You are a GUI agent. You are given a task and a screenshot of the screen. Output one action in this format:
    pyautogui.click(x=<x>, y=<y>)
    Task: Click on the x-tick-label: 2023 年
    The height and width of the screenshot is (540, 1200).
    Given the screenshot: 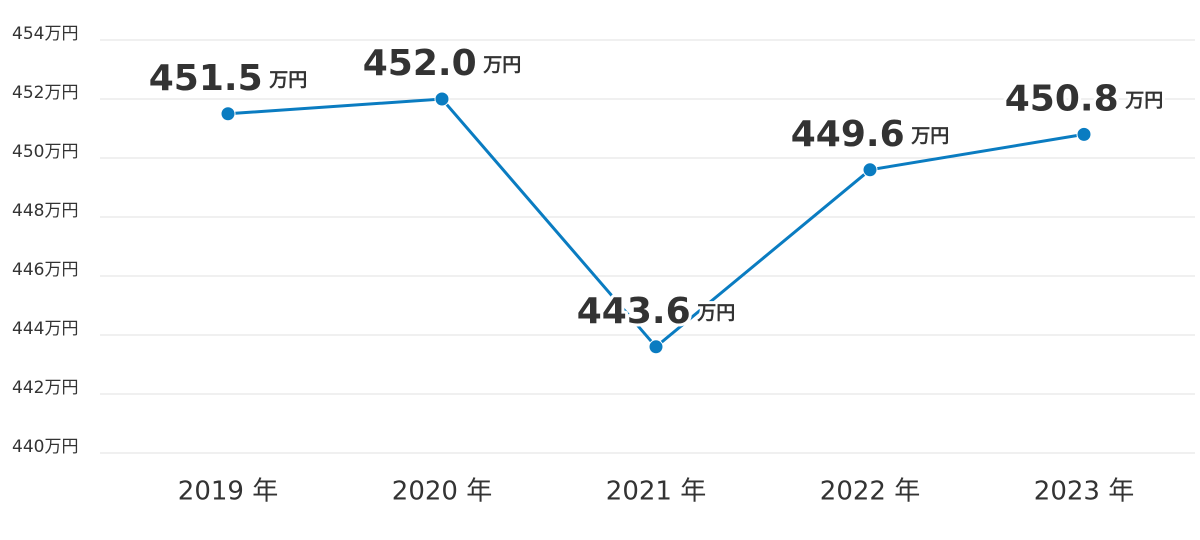 What is the action you would take?
    pyautogui.click(x=1084, y=492)
    